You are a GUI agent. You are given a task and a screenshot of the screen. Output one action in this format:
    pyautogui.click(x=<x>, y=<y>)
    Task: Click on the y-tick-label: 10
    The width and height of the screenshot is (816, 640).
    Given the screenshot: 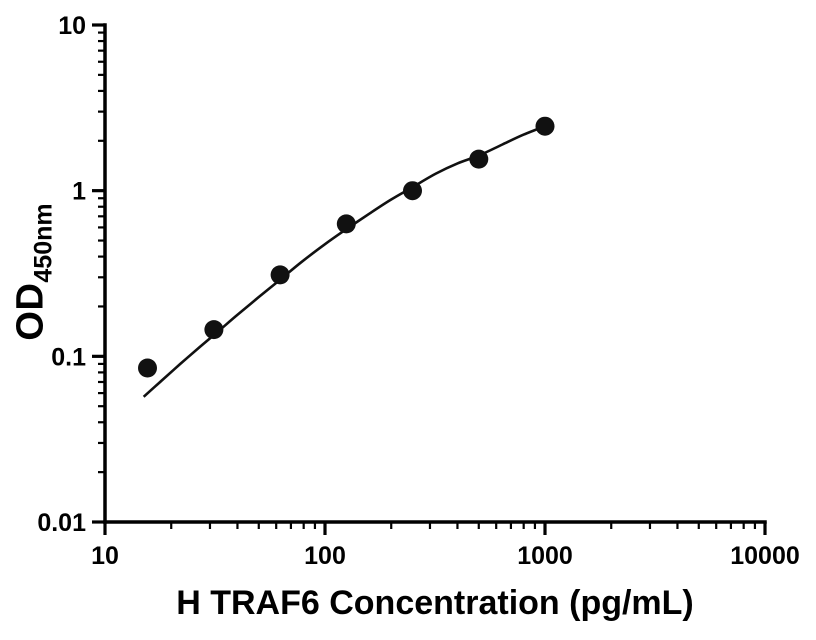 What is the action you would take?
    pyautogui.click(x=72, y=26)
    